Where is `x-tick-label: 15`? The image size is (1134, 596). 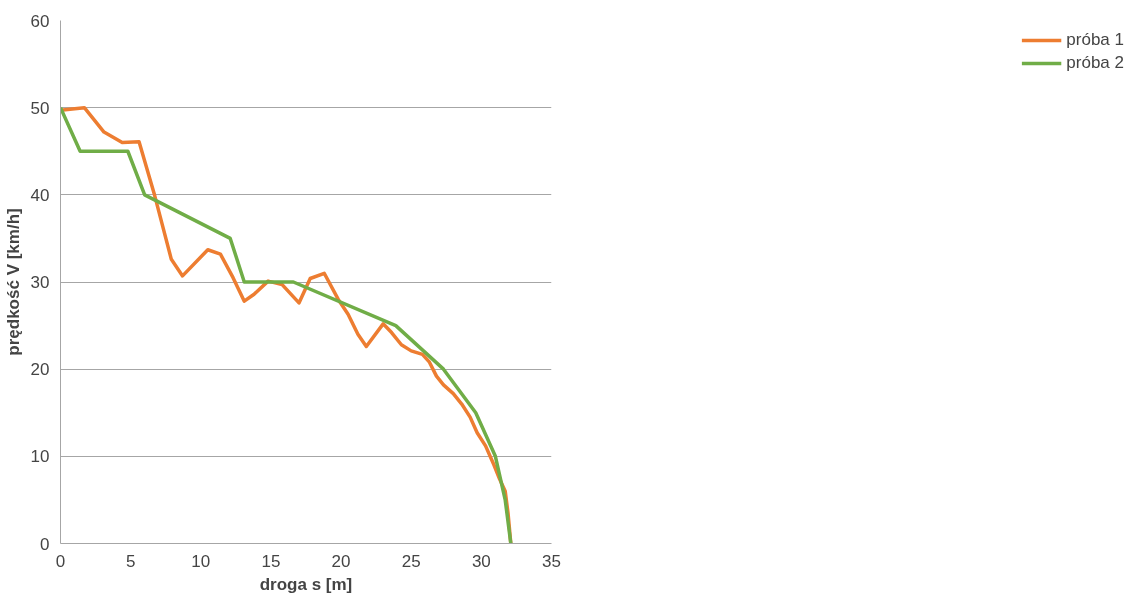 x-tick-label: 15 is located at coordinates (271, 561).